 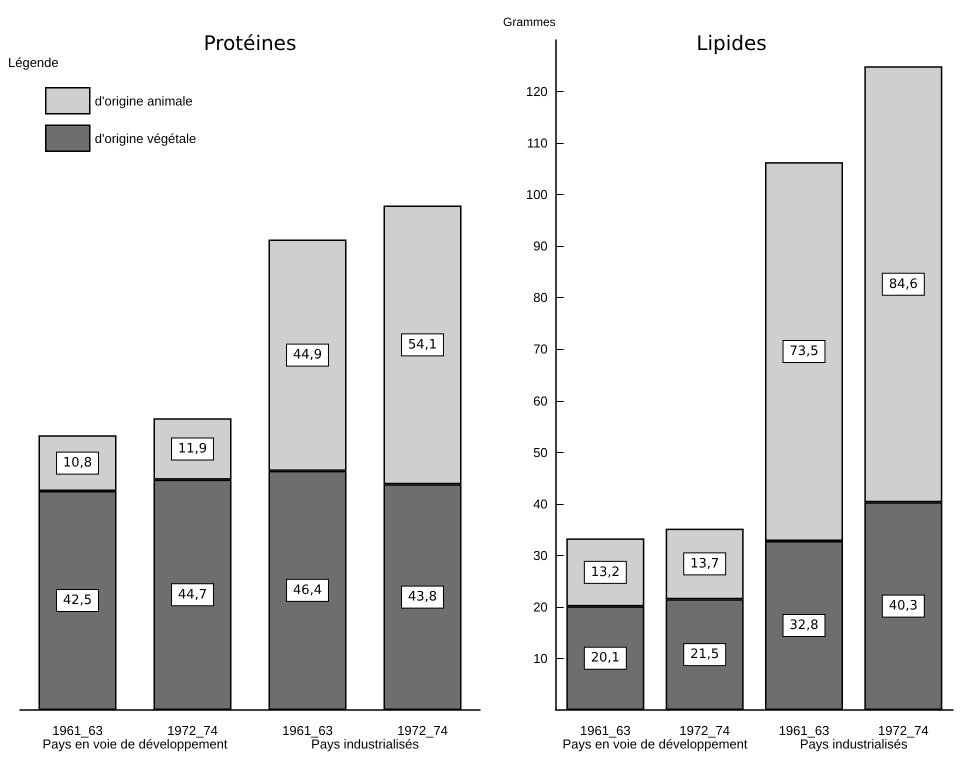 What do you see at coordinates (705, 654) in the screenshot?
I see `data-label: 21,5` at bounding box center [705, 654].